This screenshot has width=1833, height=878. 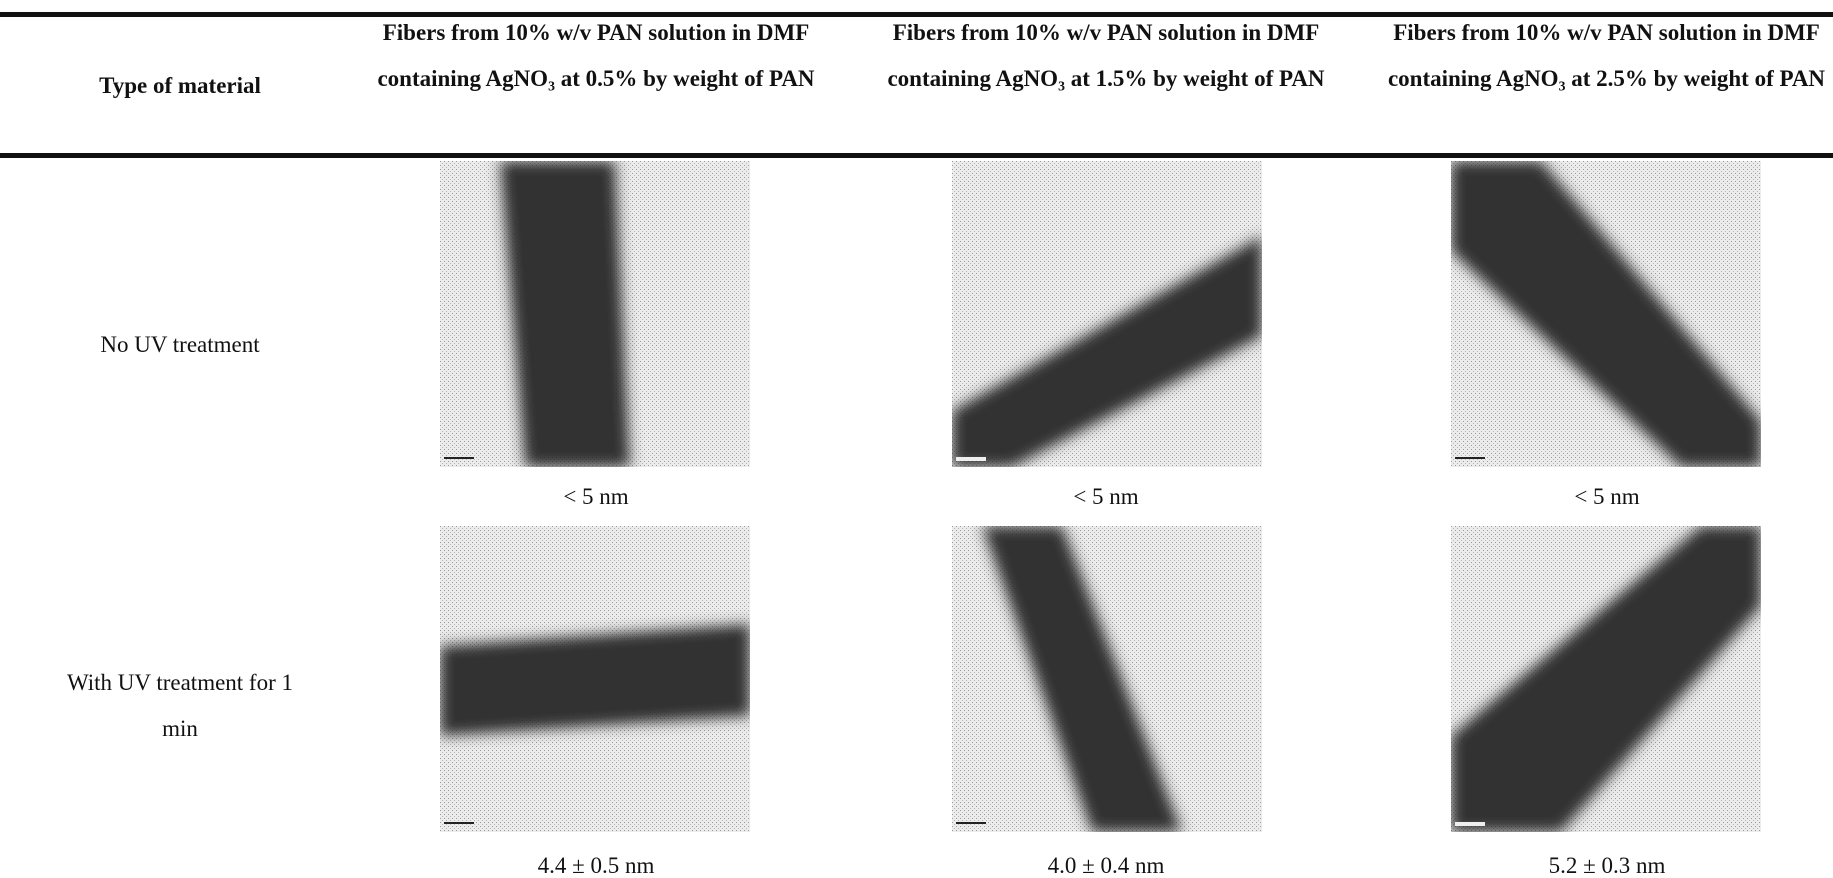 What do you see at coordinates (916, 155) in the screenshot?
I see `header-rule` at bounding box center [916, 155].